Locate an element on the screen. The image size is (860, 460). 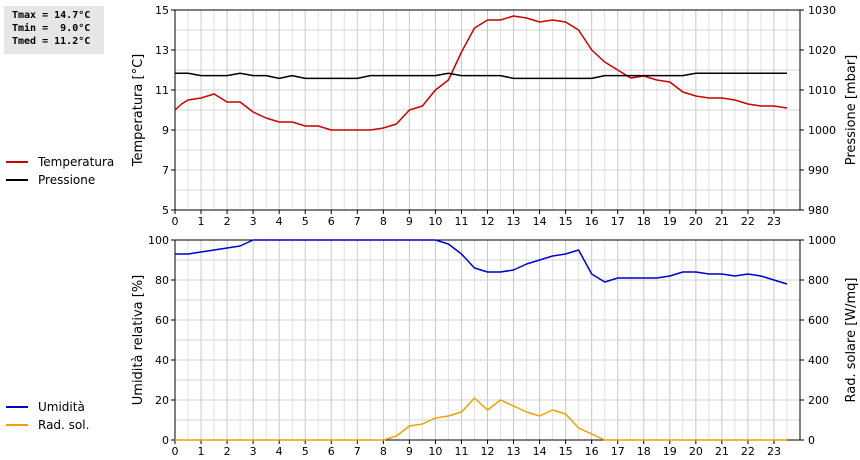
y2-tick-label: 800 is located at coordinates (818, 280).